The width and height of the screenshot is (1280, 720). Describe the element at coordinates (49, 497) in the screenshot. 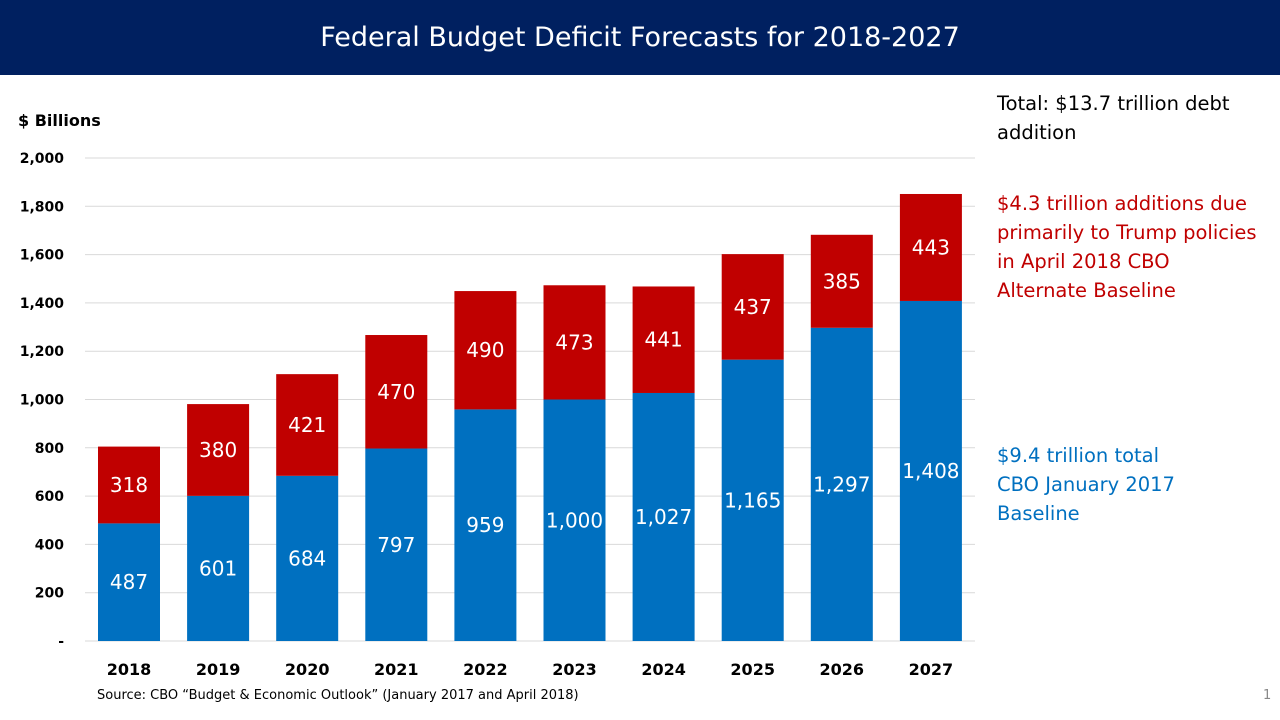

I see `y-tick-label: 600` at that location.